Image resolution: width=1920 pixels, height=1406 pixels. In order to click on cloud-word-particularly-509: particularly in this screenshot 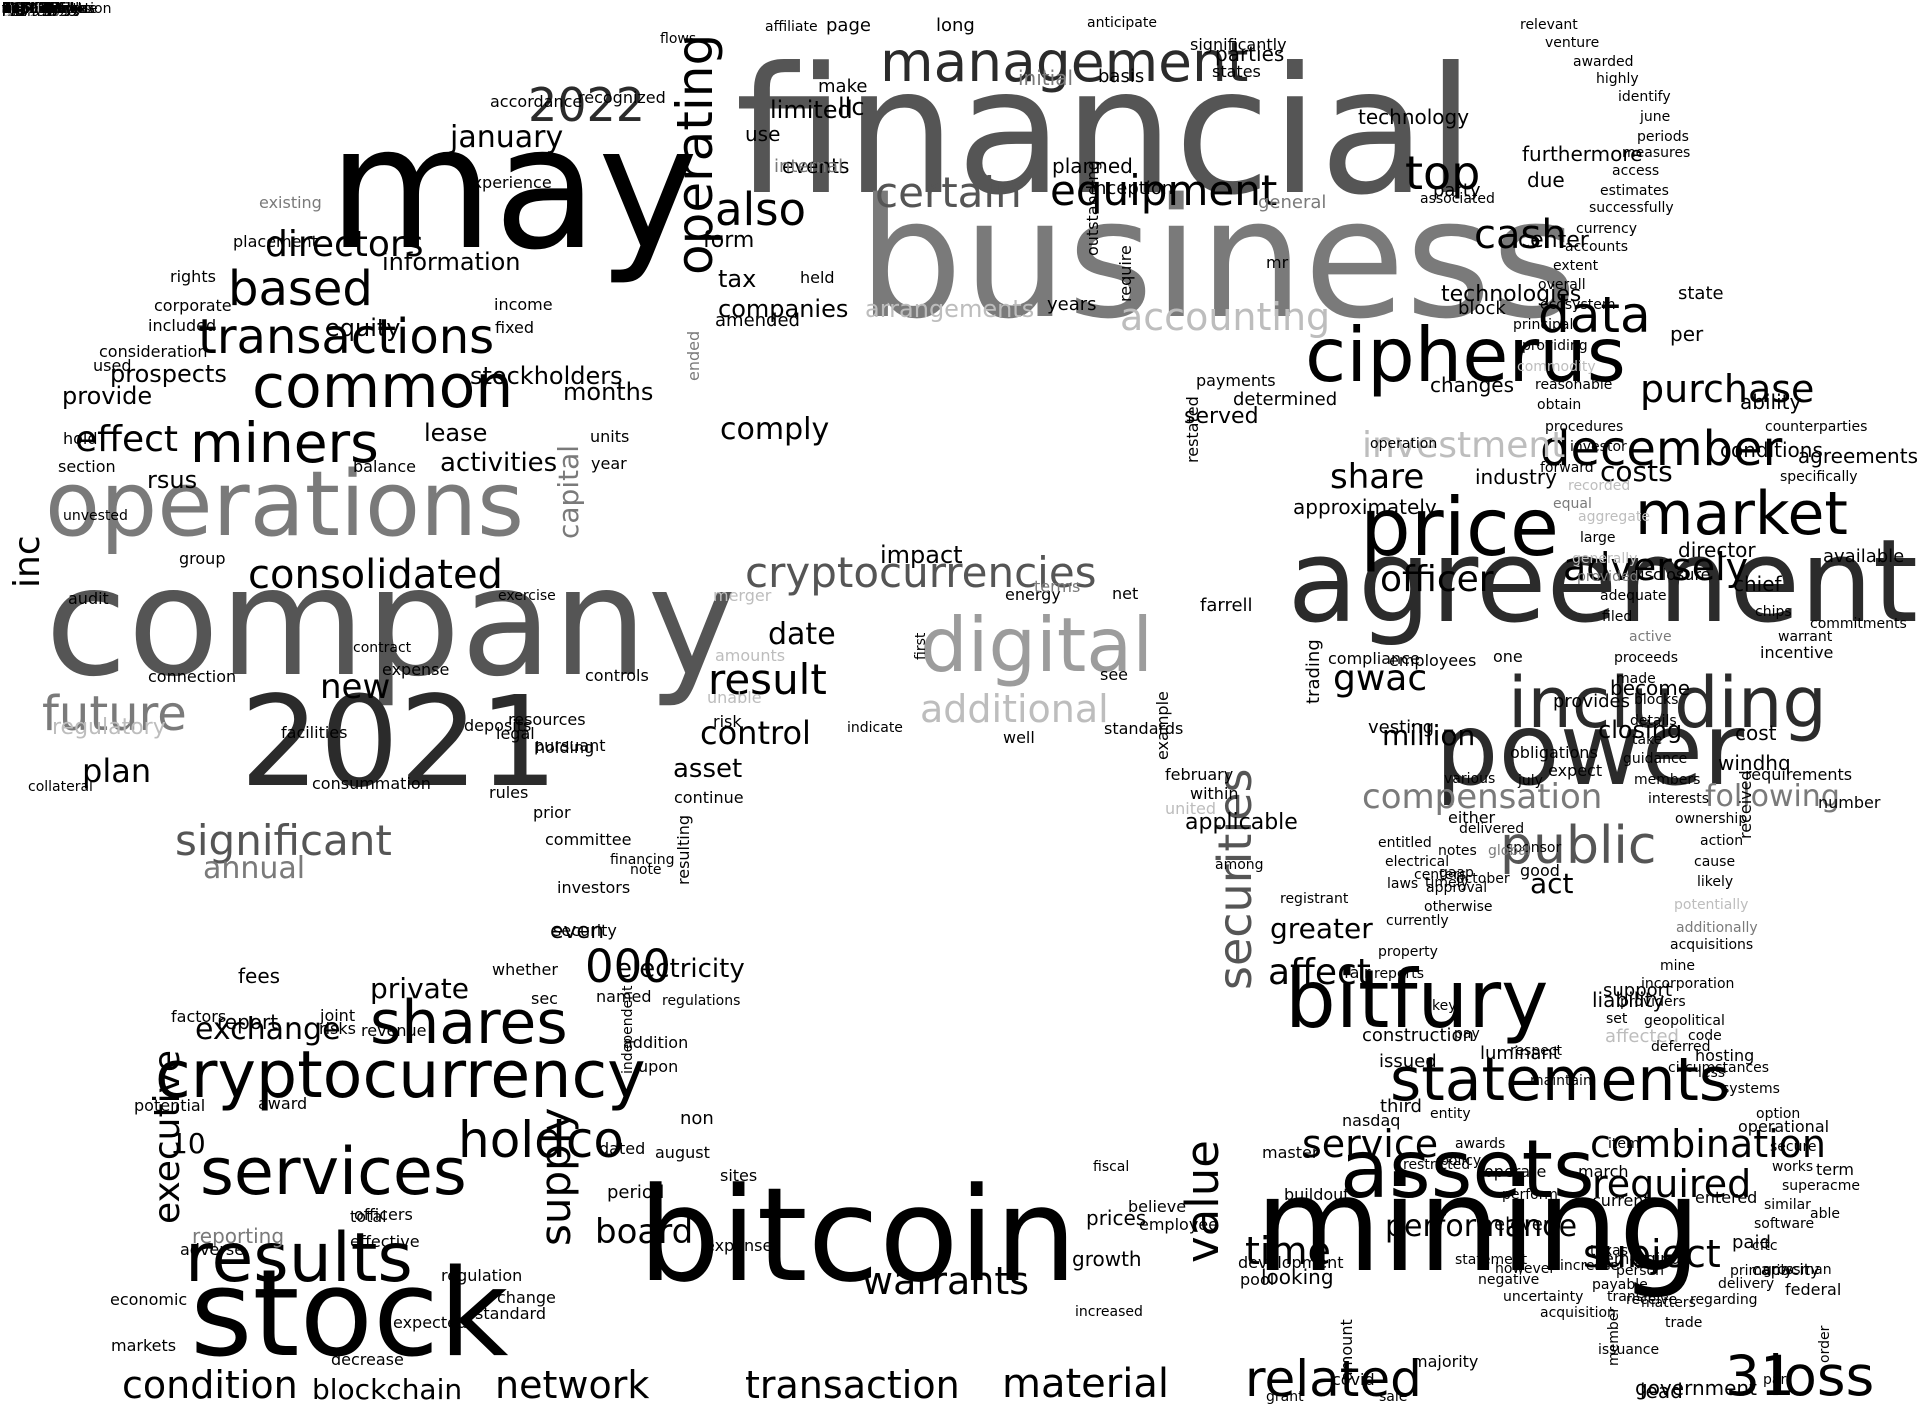, I will do `click(42, 9)`.